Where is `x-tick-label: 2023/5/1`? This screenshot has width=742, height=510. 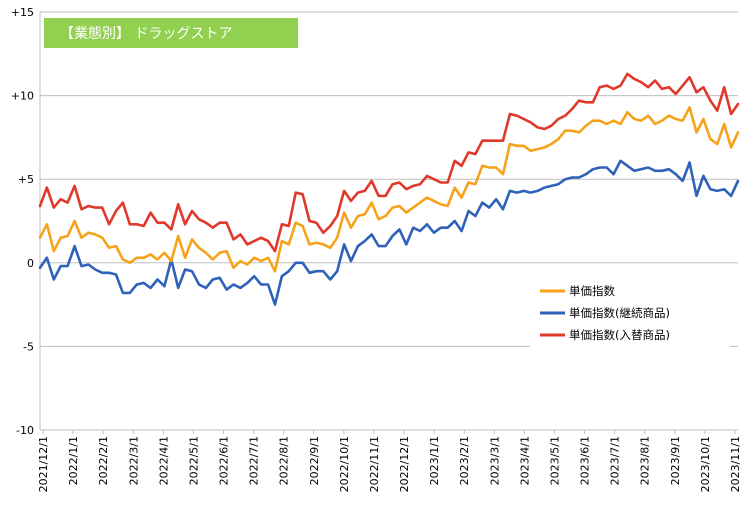
x-tick-label: 2023/5/1 is located at coordinates (554, 460).